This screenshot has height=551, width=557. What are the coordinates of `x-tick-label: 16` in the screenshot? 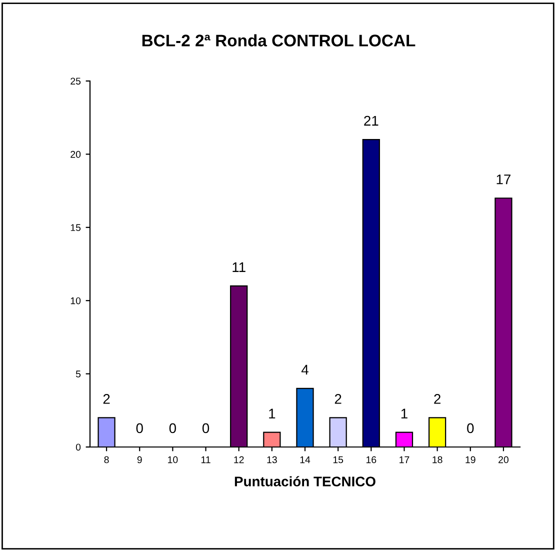 It's located at (371, 460).